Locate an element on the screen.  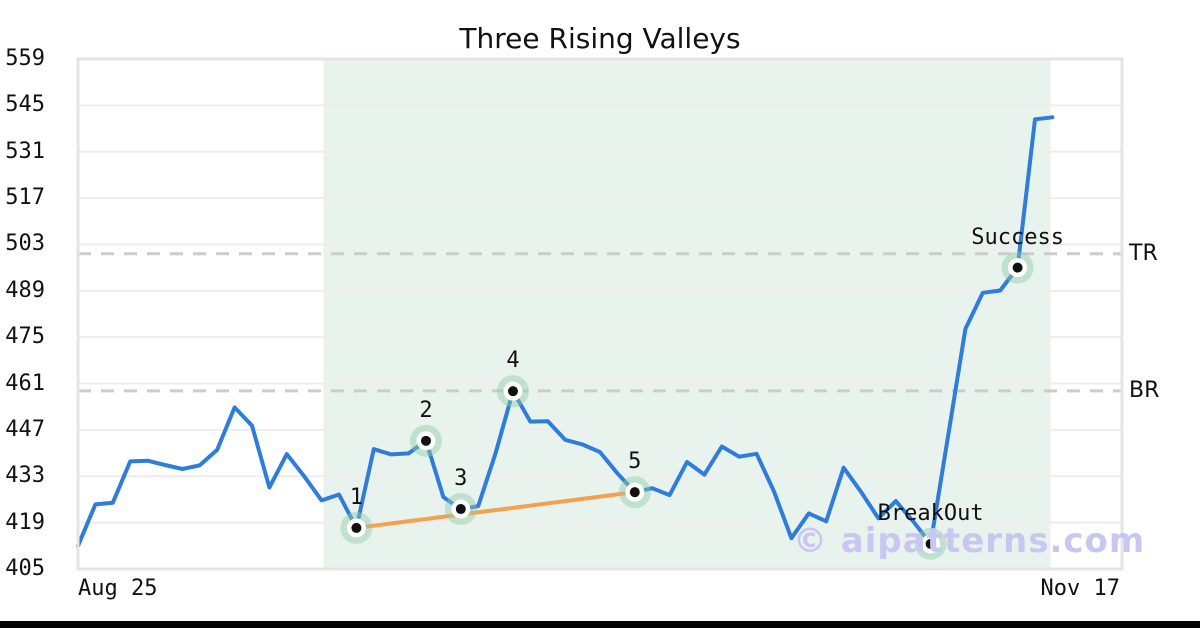
y-tick-label: 489 is located at coordinates (25, 290).